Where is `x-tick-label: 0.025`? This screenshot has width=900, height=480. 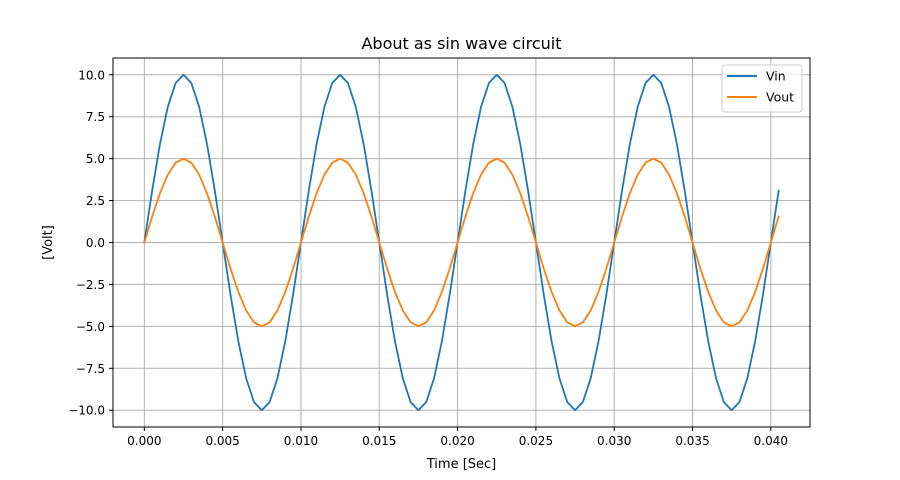
x-tick-label: 0.025 is located at coordinates (536, 441).